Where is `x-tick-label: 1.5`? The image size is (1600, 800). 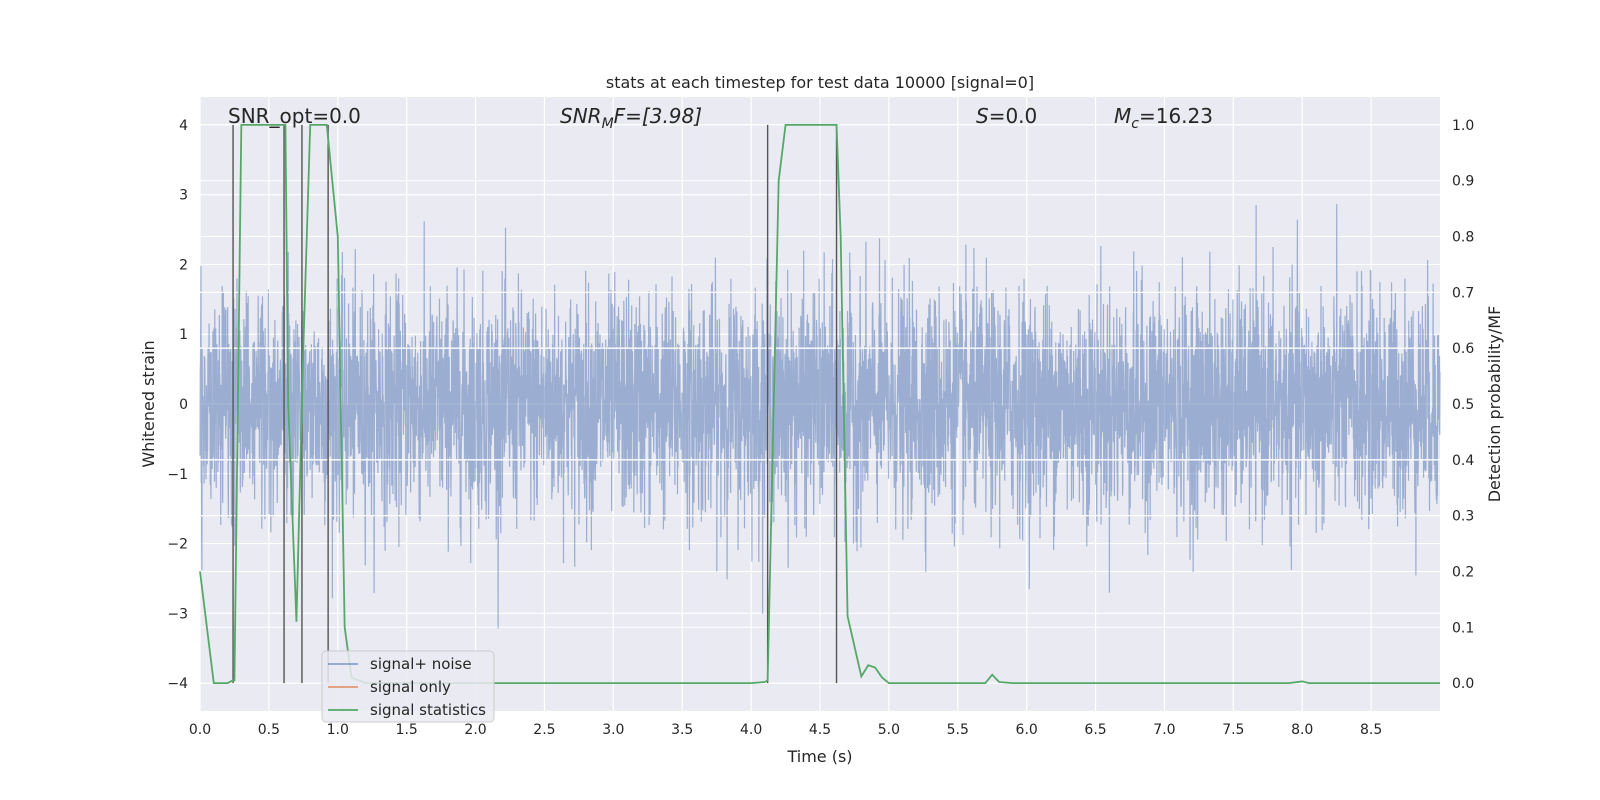 x-tick-label: 1.5 is located at coordinates (407, 730).